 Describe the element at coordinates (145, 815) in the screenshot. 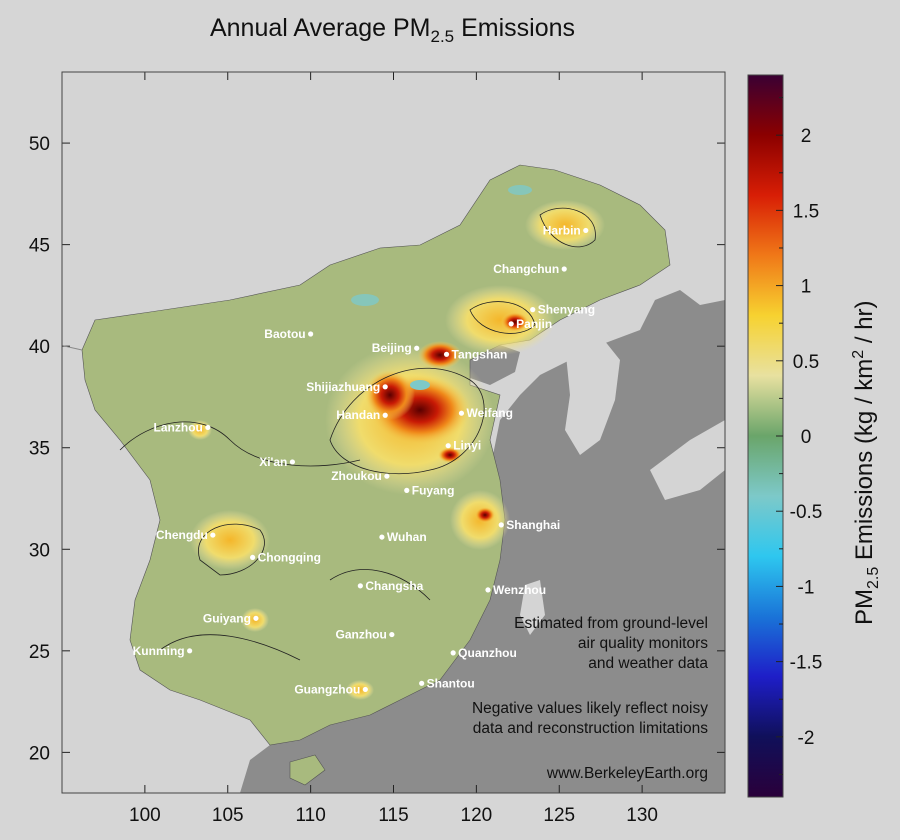

I see `x-tick-label: 100` at that location.